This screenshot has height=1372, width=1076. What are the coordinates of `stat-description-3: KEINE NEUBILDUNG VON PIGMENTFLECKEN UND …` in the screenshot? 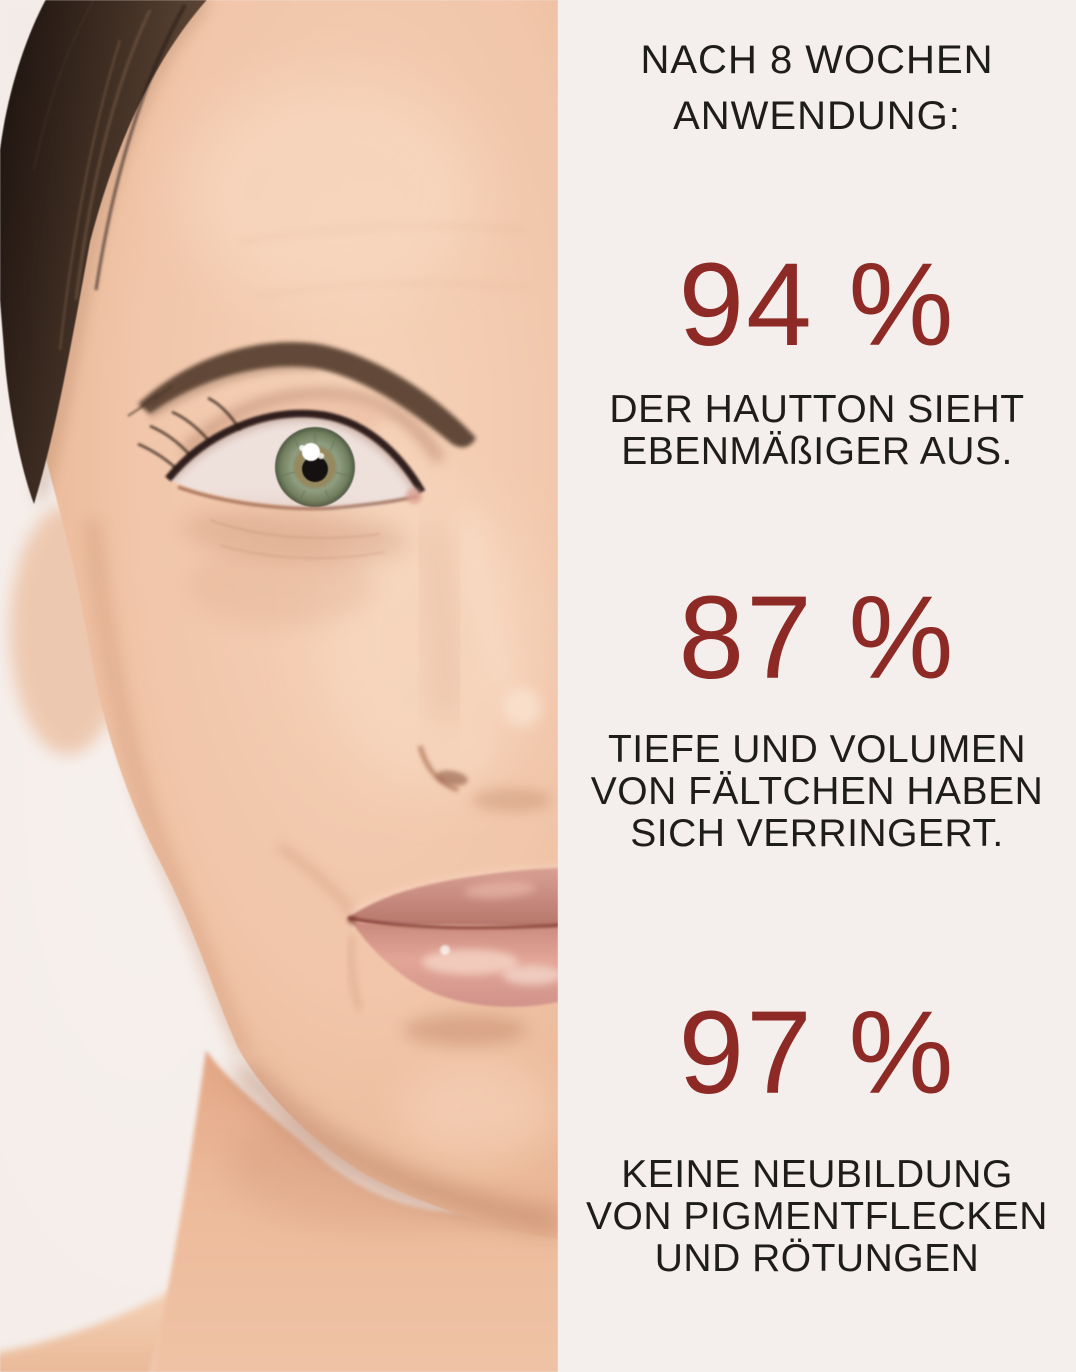 It's located at (817, 1216).